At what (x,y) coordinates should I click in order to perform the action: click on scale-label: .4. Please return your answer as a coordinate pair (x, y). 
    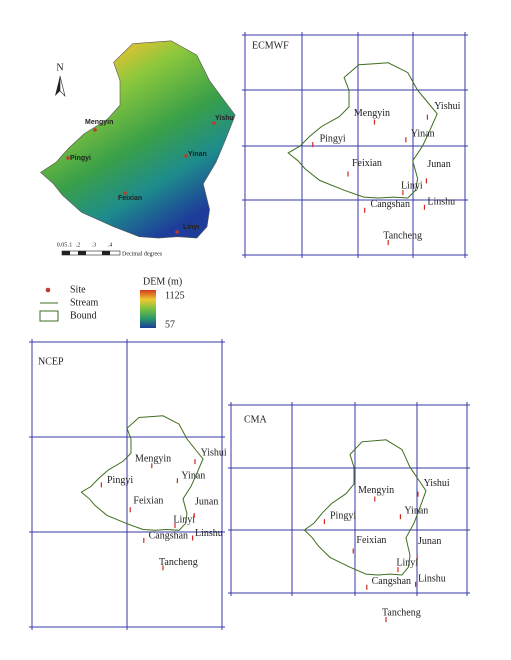
    Looking at the image, I should click on (110, 245).